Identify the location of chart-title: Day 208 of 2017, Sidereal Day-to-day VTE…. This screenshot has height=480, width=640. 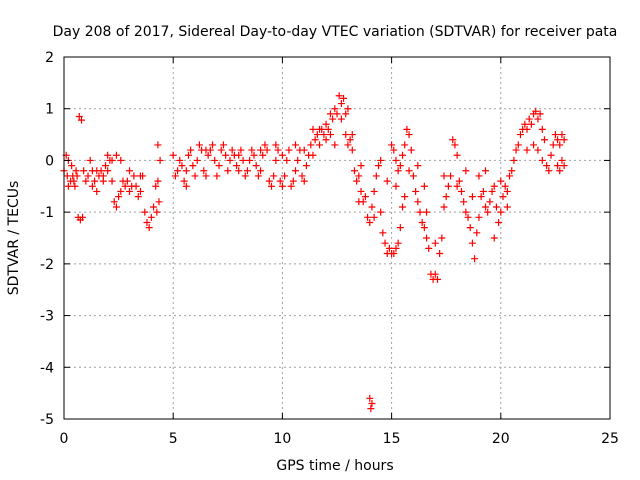
(335, 32).